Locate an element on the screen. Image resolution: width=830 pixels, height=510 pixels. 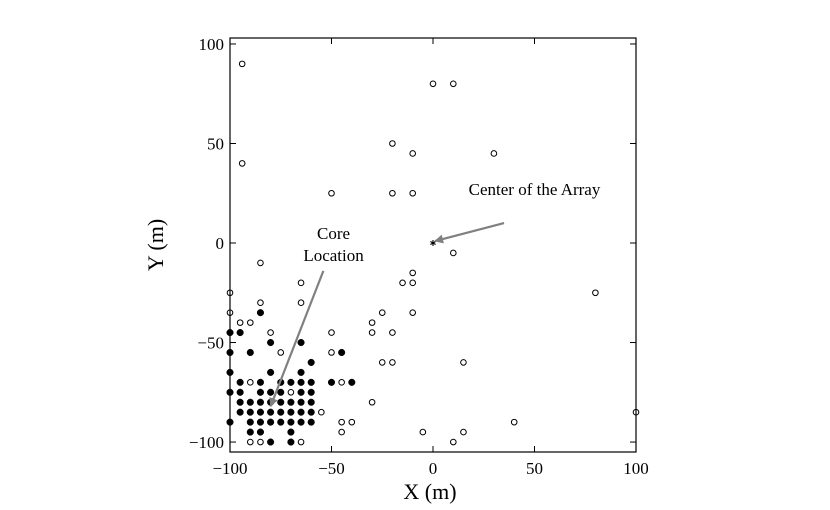
x-tick-label: −100 is located at coordinates (229, 468).